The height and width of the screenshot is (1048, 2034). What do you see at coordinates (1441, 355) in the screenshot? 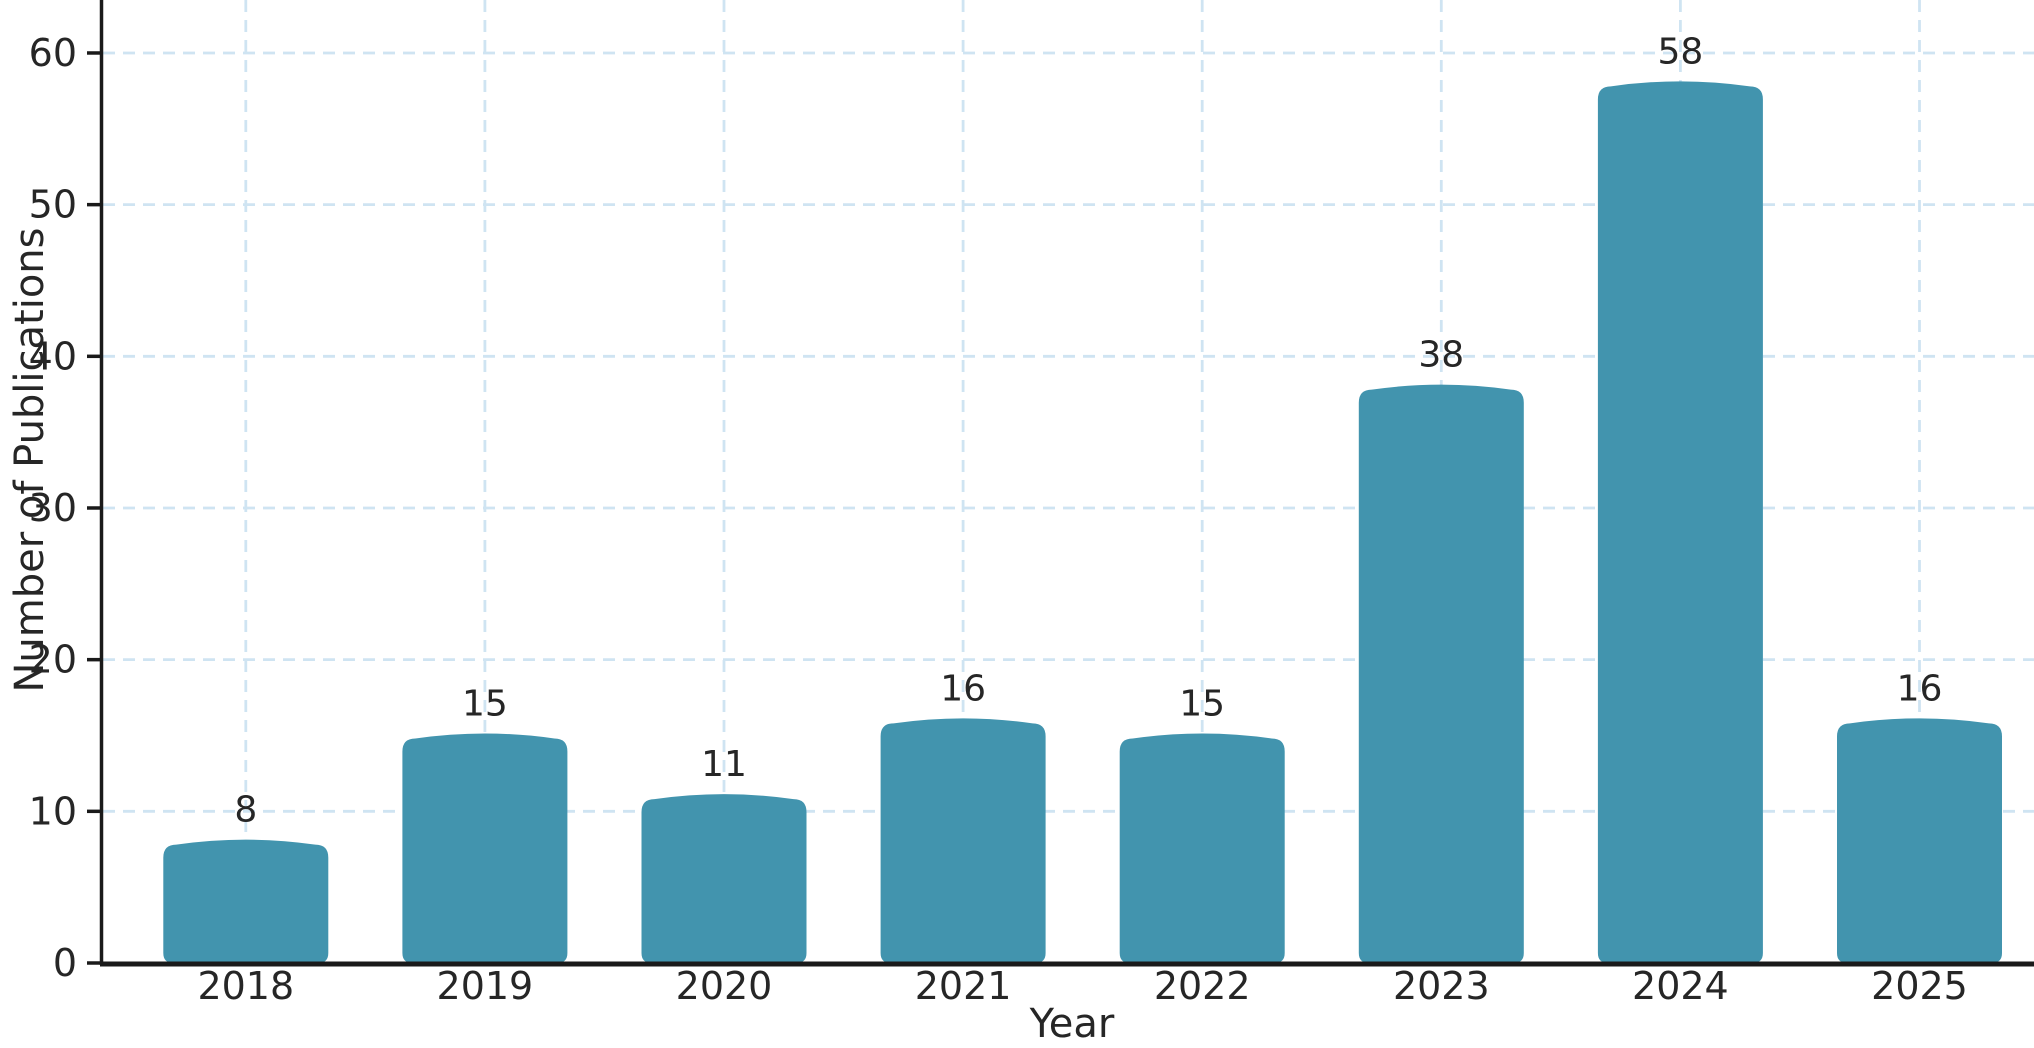
I see `value-label-2023: 38` at bounding box center [1441, 355].